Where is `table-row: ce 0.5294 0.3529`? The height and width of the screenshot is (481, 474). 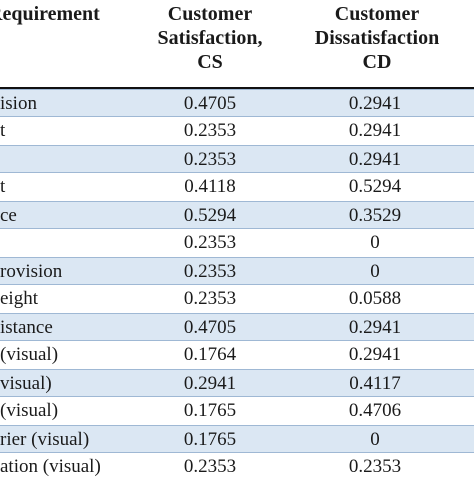
table-row: ce 0.5294 0.3529 is located at coordinates (237, 215).